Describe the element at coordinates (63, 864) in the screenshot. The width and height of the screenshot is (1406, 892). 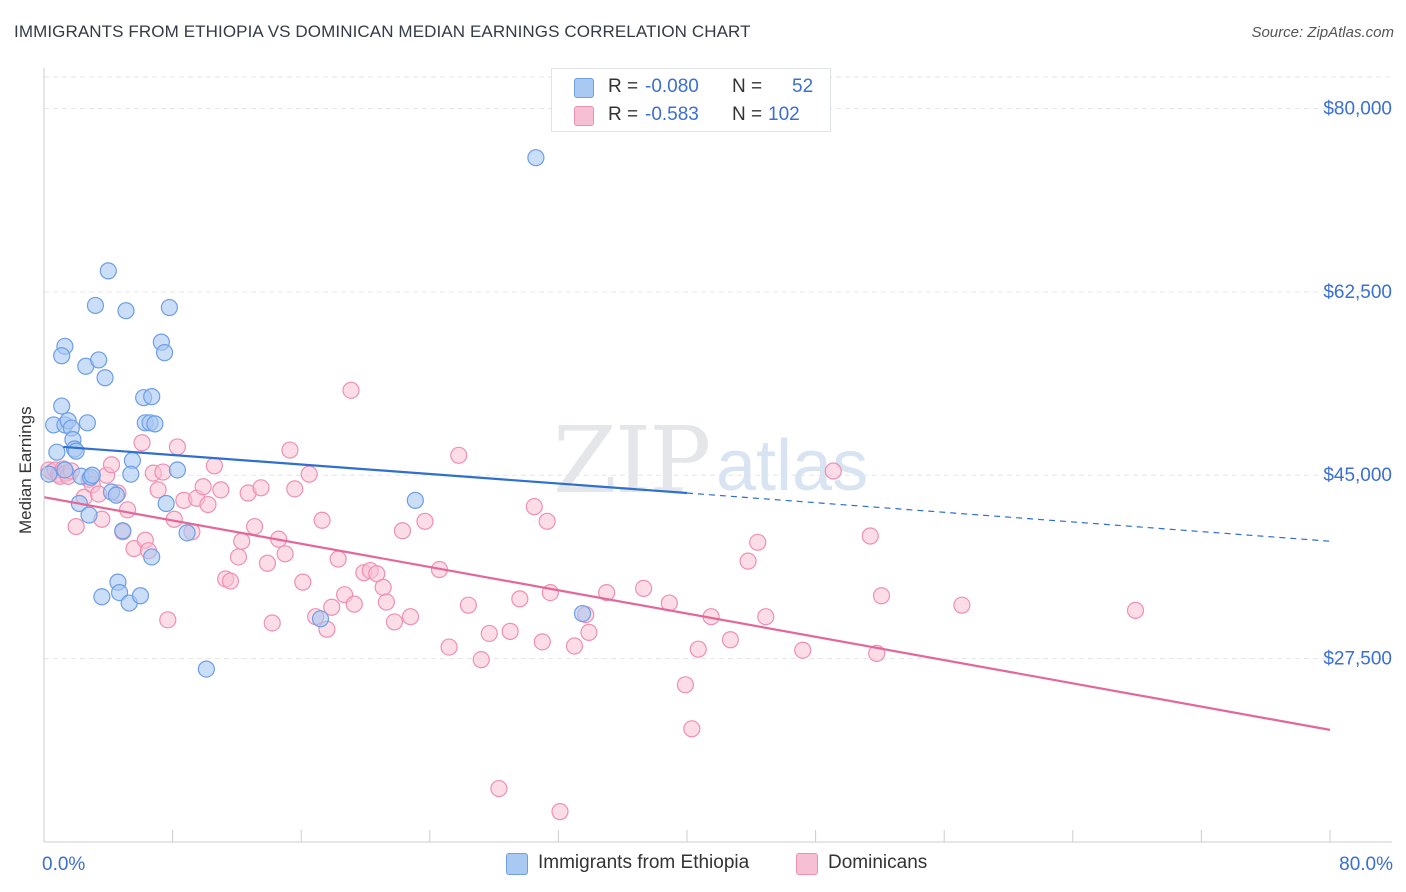
I see `x-tick-label: 0.0%` at that location.